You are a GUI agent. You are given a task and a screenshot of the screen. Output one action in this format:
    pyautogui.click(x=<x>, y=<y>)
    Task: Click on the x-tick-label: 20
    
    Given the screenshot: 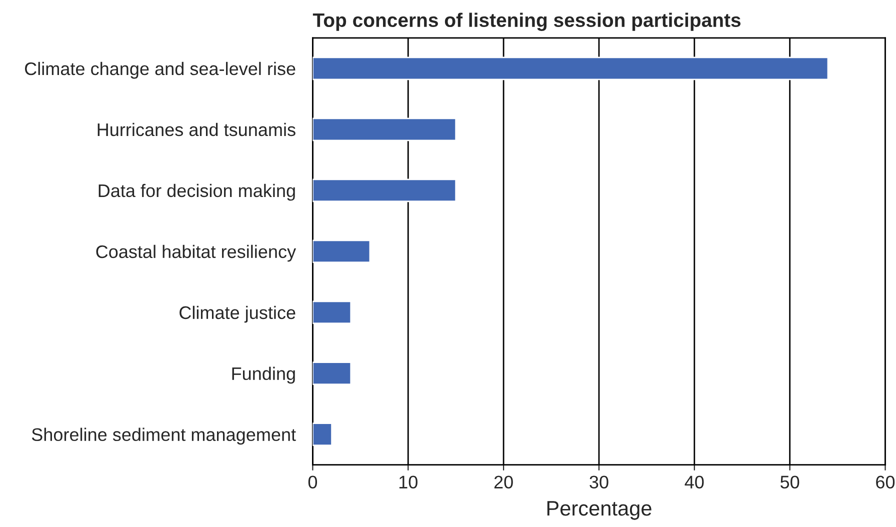 What is the action you would take?
    pyautogui.click(x=503, y=482)
    